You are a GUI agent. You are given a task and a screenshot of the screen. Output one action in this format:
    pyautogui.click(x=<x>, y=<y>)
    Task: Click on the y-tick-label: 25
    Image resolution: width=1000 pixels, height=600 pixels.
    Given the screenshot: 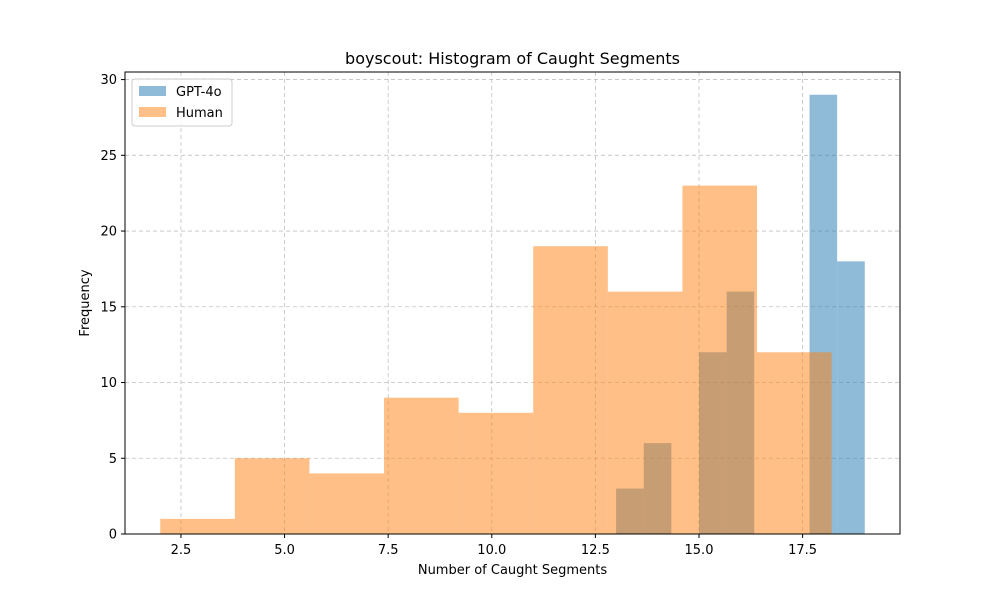 What is the action you would take?
    pyautogui.click(x=108, y=156)
    